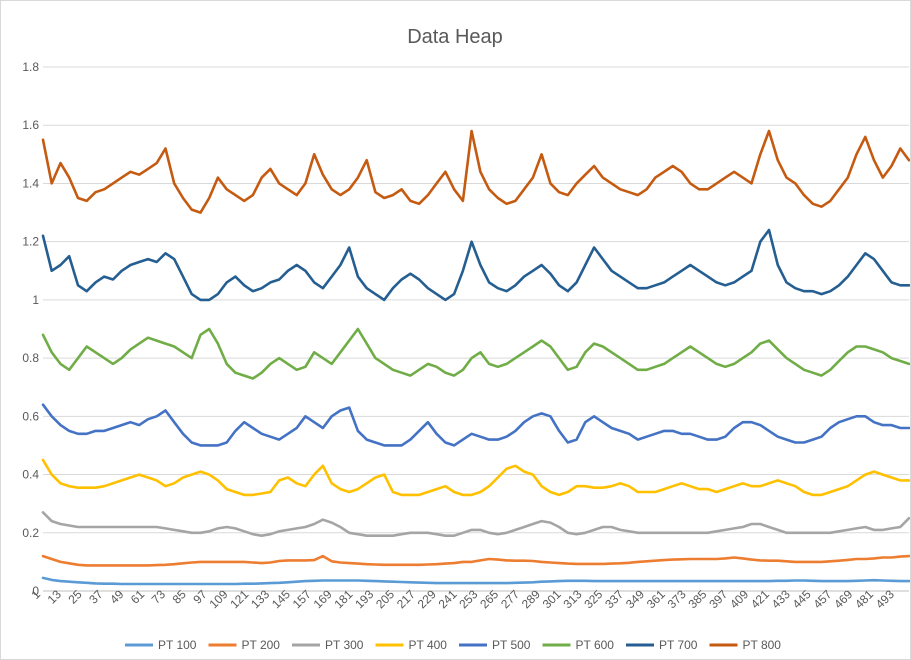 The image size is (911, 660). Describe the element at coordinates (138, 597) in the screenshot. I see `x-tick-label: 61` at that location.